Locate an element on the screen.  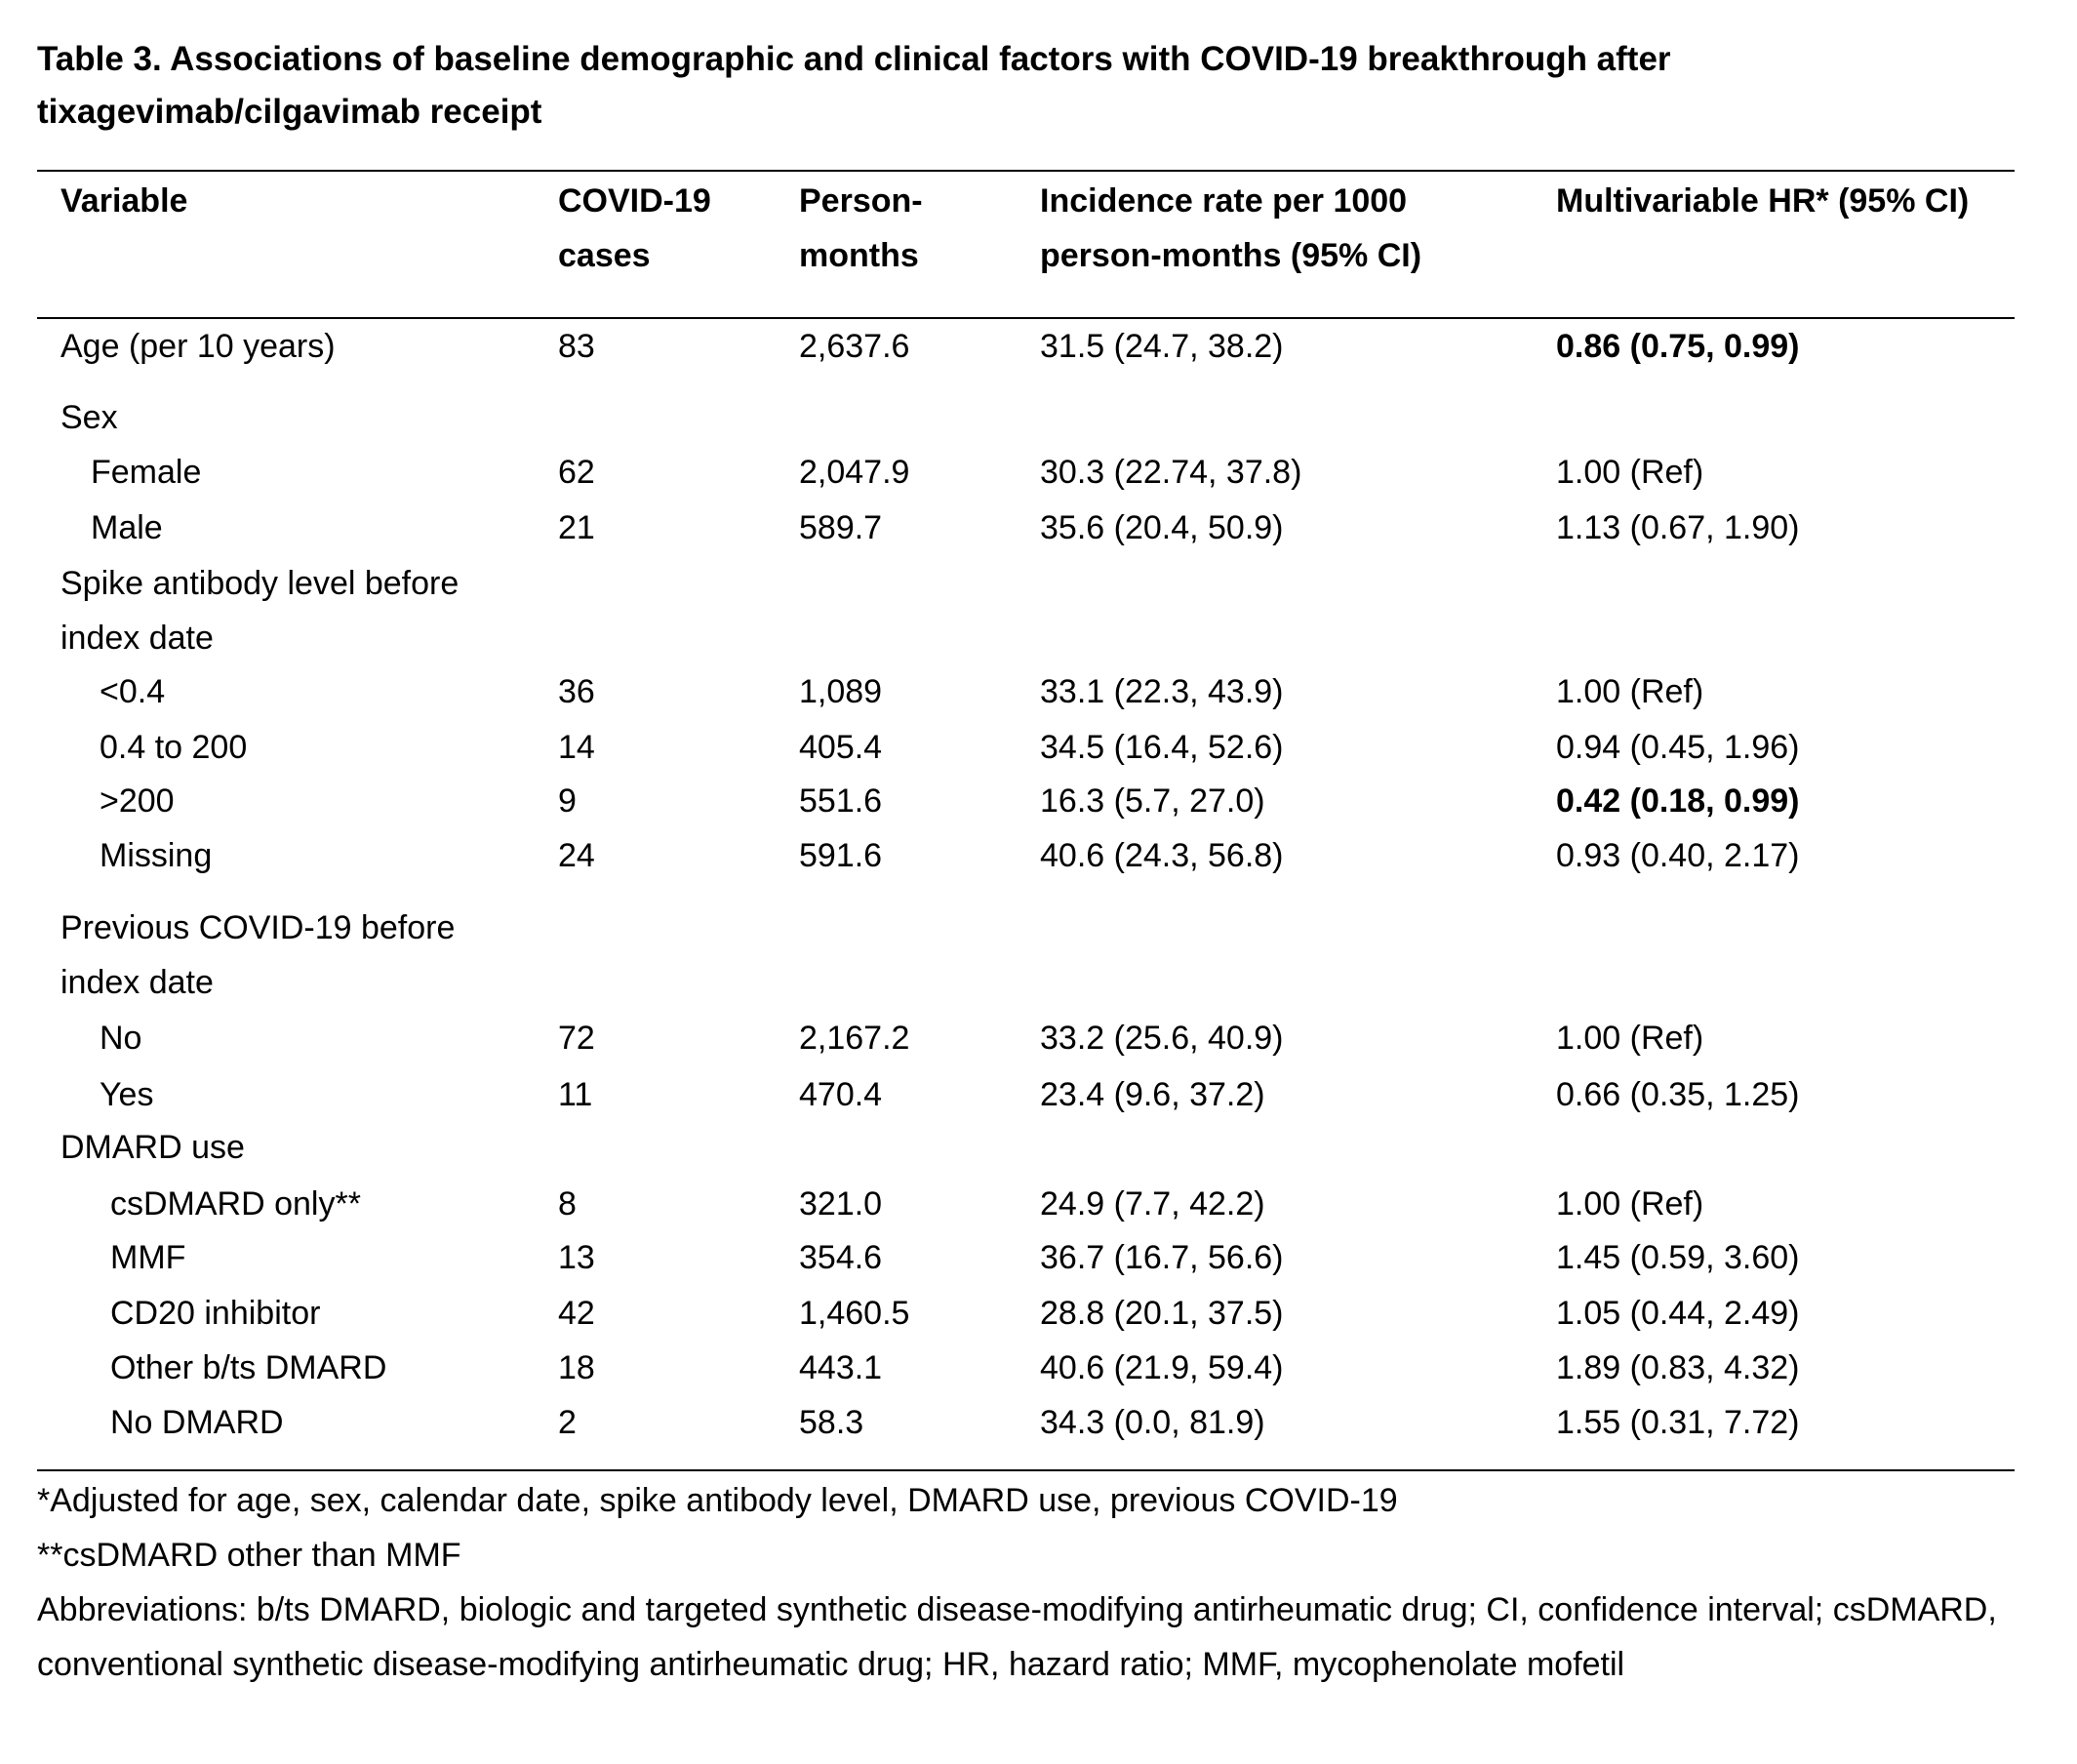
row-label: csDMARD only** is located at coordinates (236, 1204).